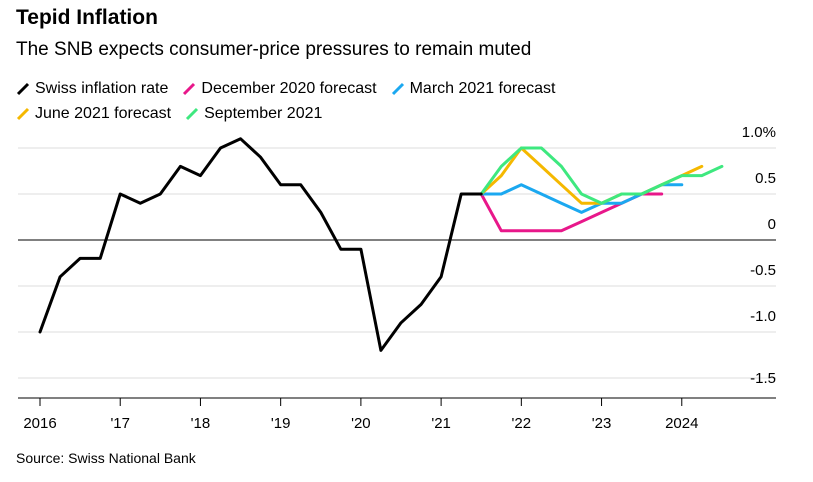  Describe the element at coordinates (289, 88) in the screenshot. I see `legend-label: December 2020 forecast` at that location.